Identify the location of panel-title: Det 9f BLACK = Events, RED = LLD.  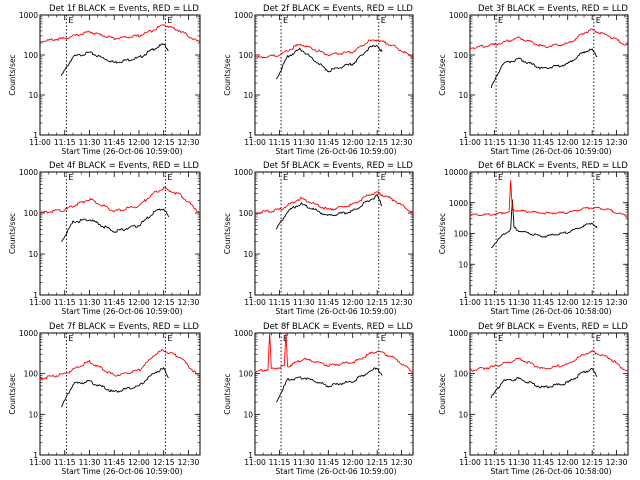
(553, 327).